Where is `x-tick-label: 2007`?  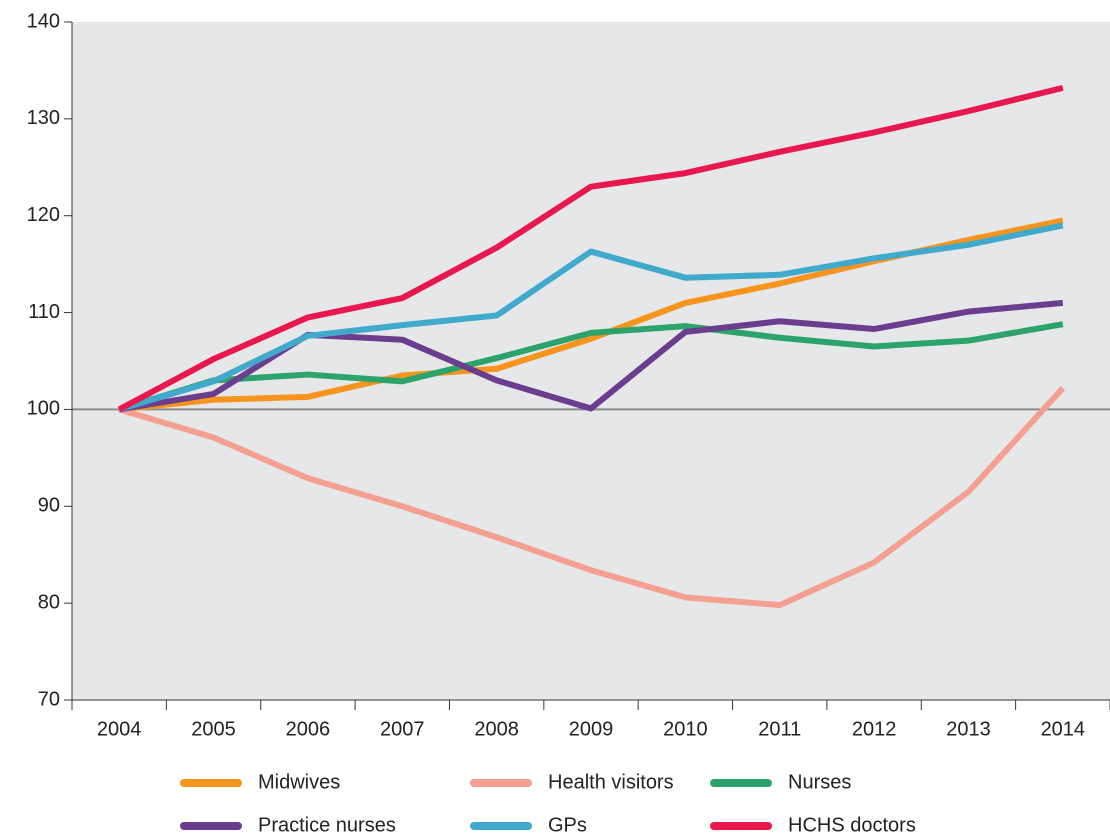
x-tick-label: 2007 is located at coordinates (402, 729).